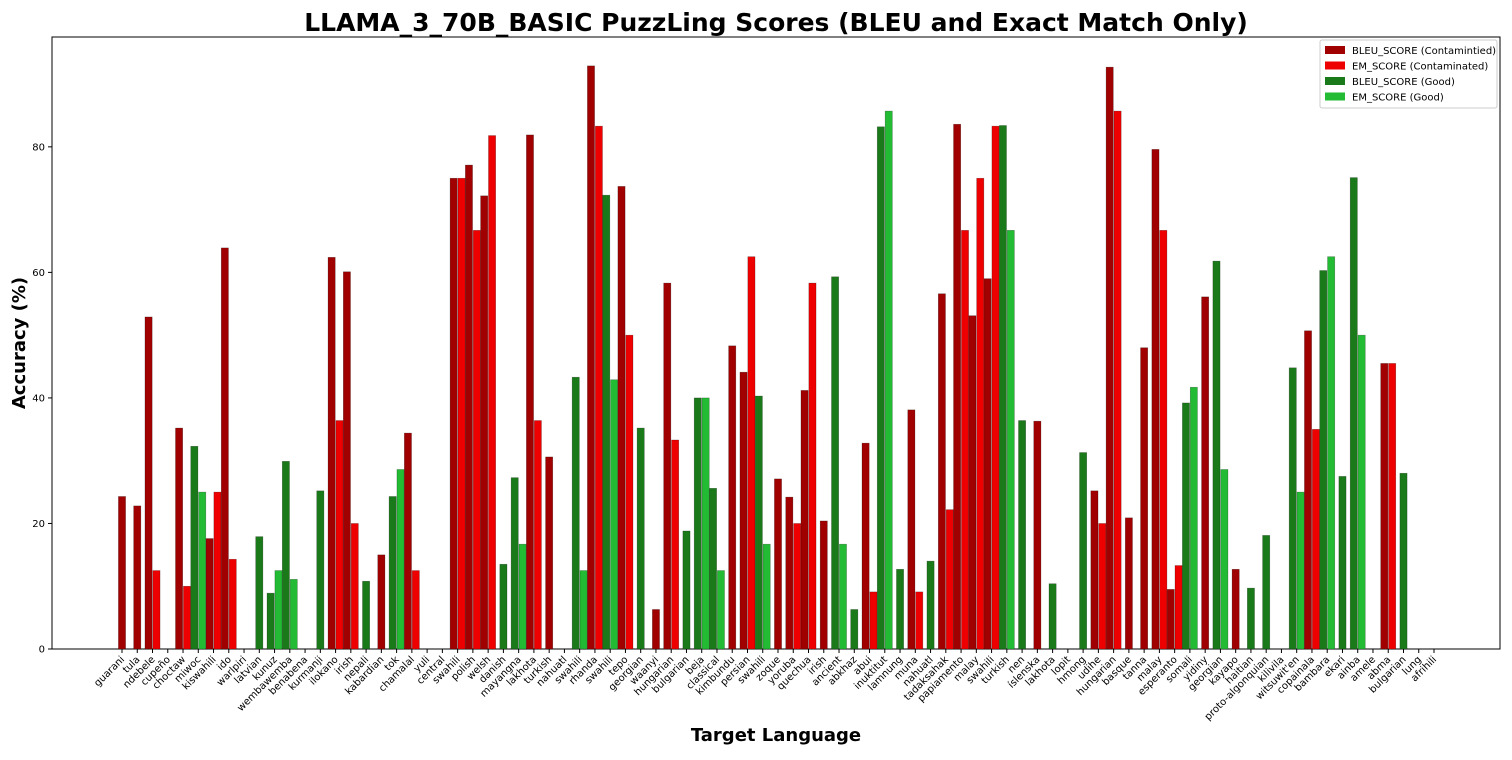  What do you see at coordinates (19, 343) in the screenshot?
I see `y-axis-label: Accuracy (%)` at bounding box center [19, 343].